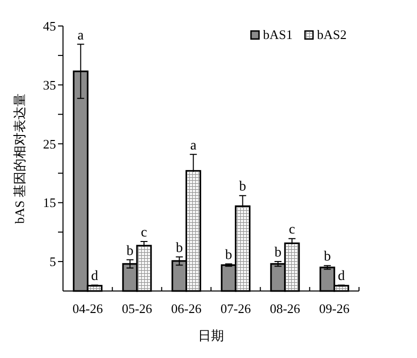  Describe the element at coordinates (19, 158) in the screenshot. I see `y-axis-title: bAS 基因的相对表达量` at that location.